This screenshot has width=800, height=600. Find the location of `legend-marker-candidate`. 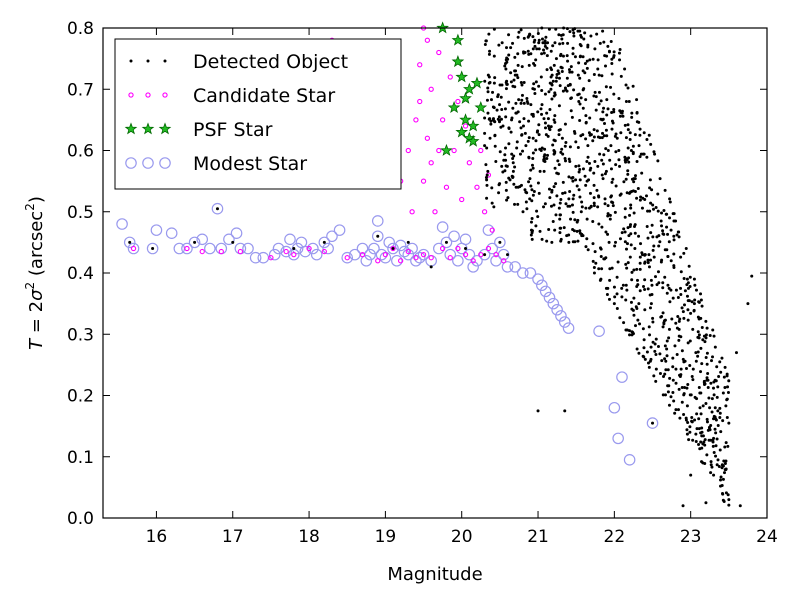

legend-marker-candidate is located at coordinates (165, 95).